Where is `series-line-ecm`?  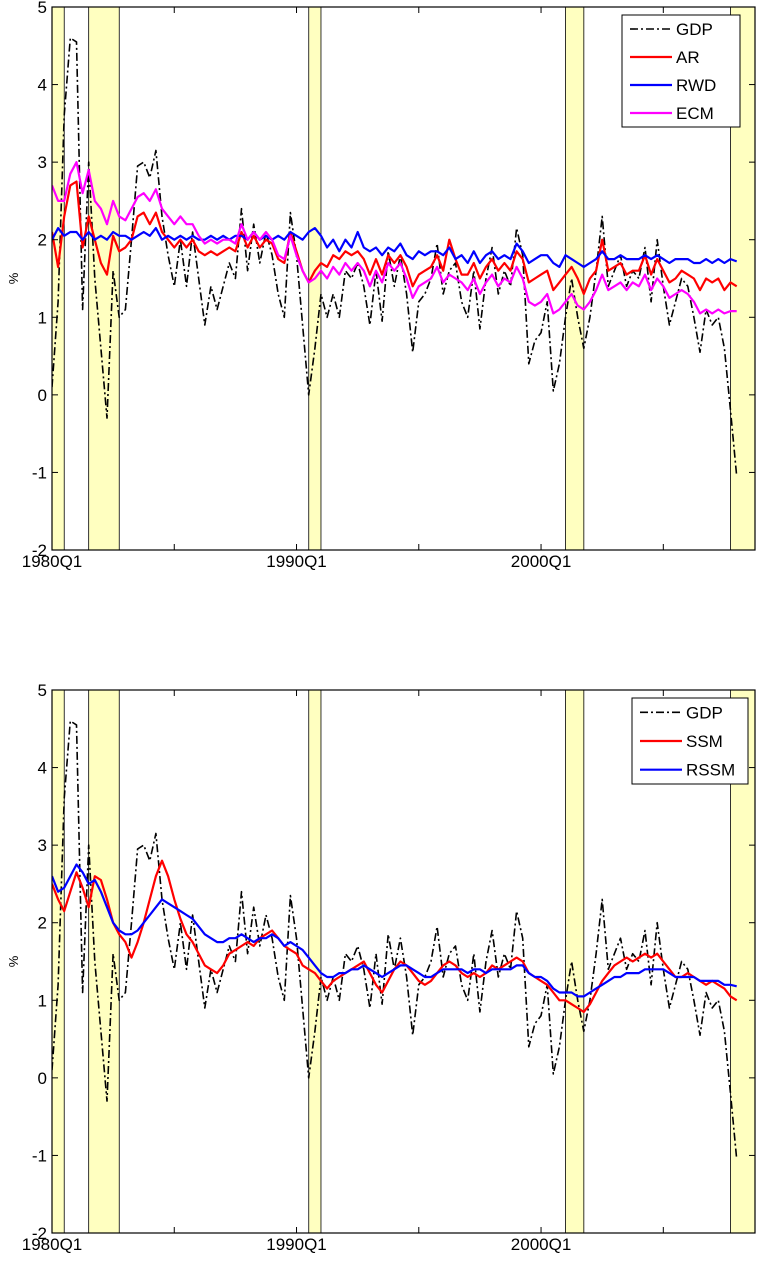 series-line-ecm is located at coordinates (394, 238).